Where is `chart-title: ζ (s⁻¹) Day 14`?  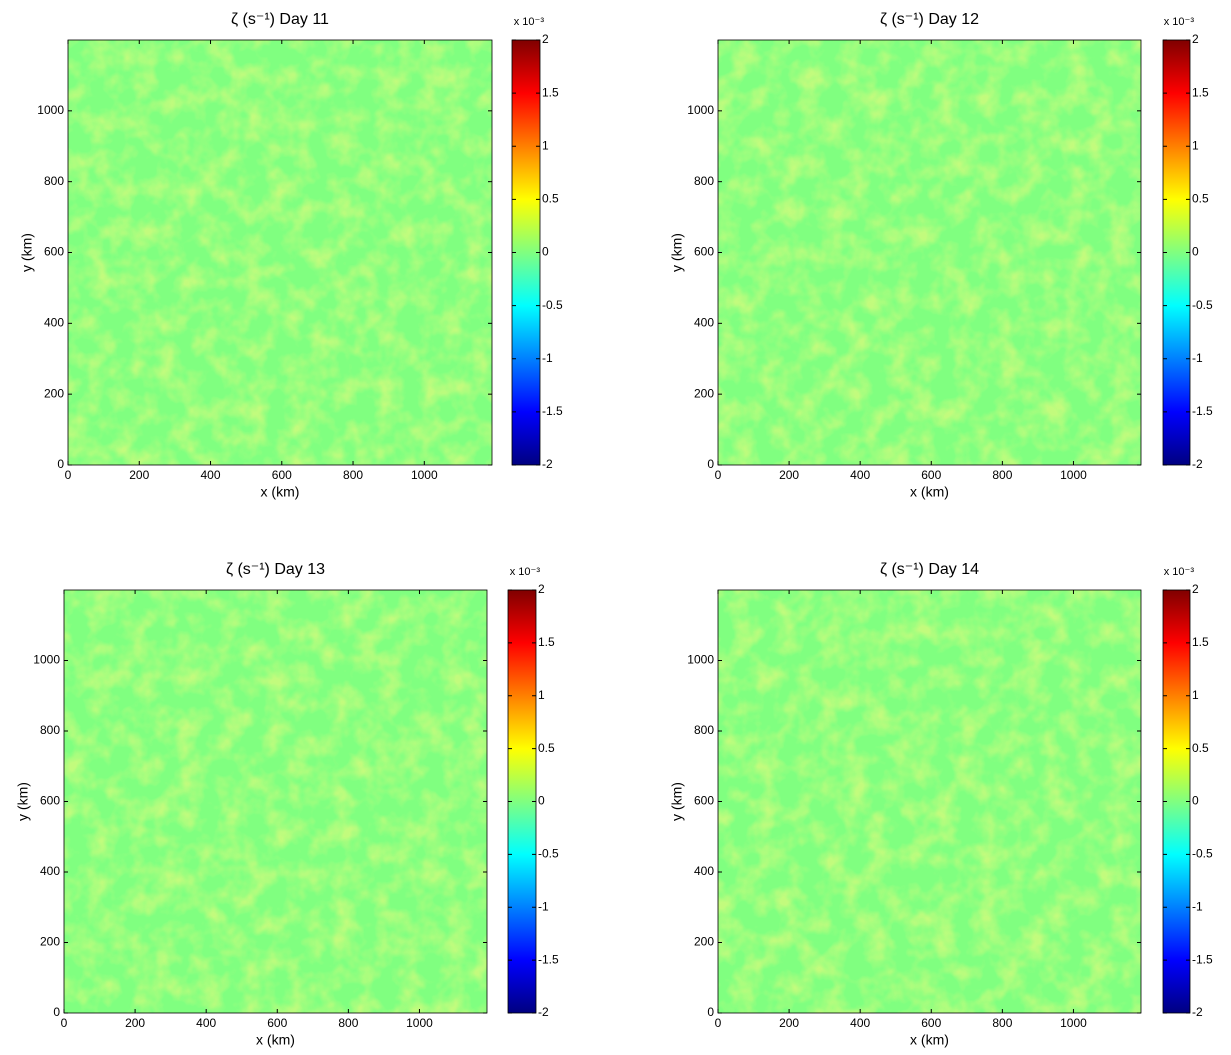 chart-title: ζ (s⁻¹) Day 14 is located at coordinates (929, 569).